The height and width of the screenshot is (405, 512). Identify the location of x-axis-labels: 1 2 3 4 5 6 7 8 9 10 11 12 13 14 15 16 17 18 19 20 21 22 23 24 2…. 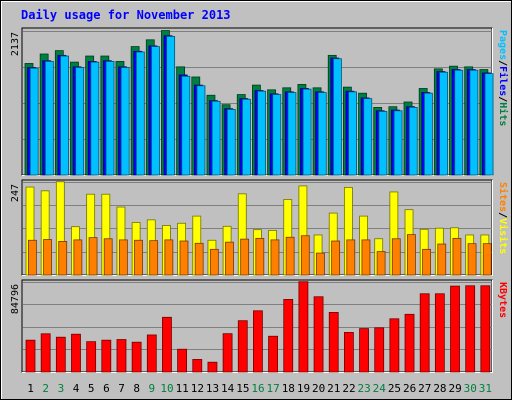
(259, 388).